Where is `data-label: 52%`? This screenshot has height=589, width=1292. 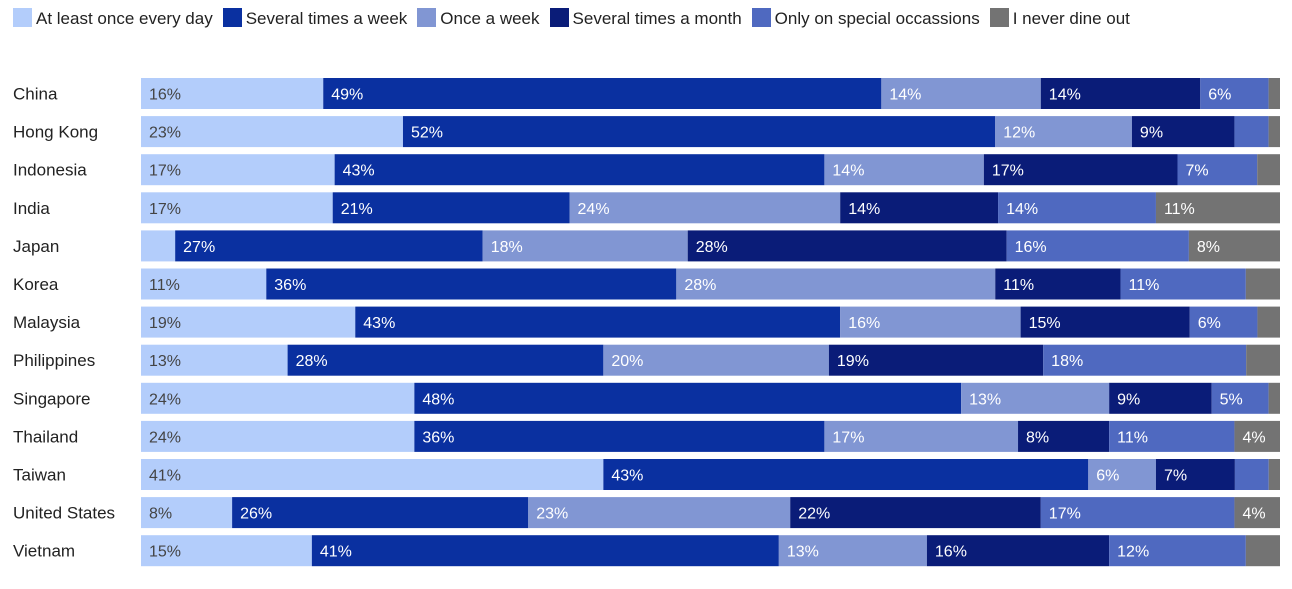 data-label: 52% is located at coordinates (427, 133).